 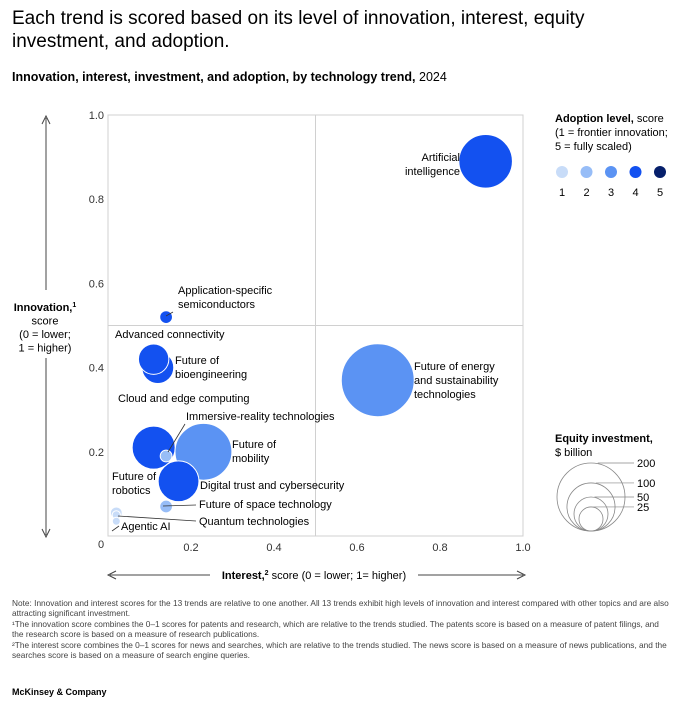 I want to click on y-arrow-head-bottom, so click(x=46, y=533).